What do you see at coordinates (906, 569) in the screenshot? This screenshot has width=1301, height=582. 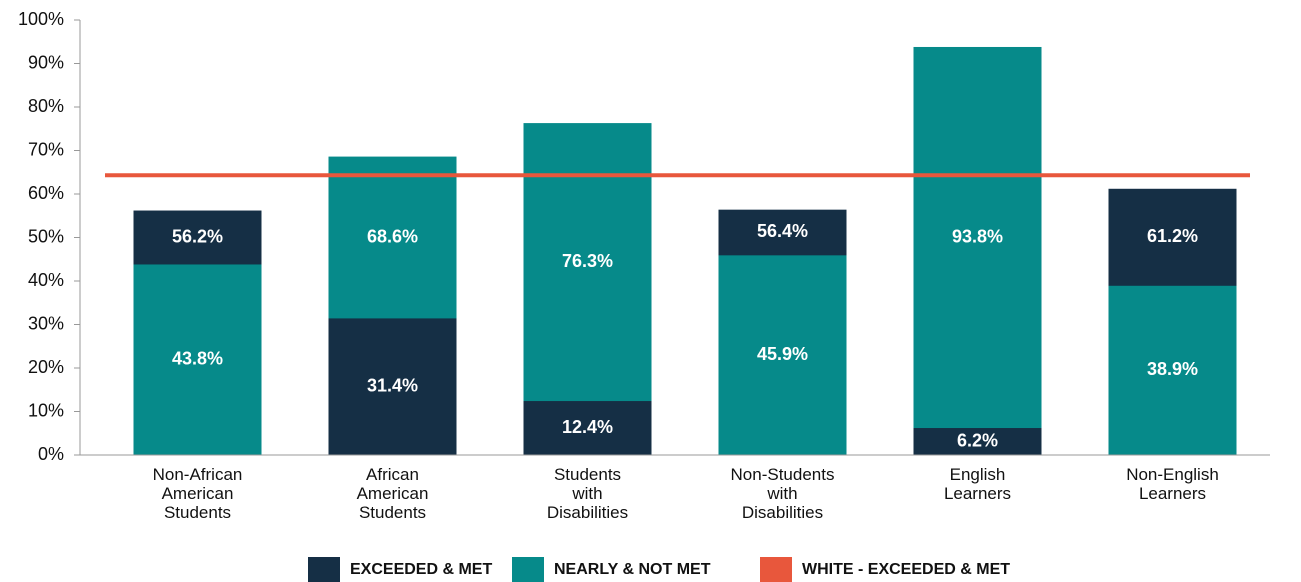 I see `legend-label: WHITE - EXCEEDED & MET` at bounding box center [906, 569].